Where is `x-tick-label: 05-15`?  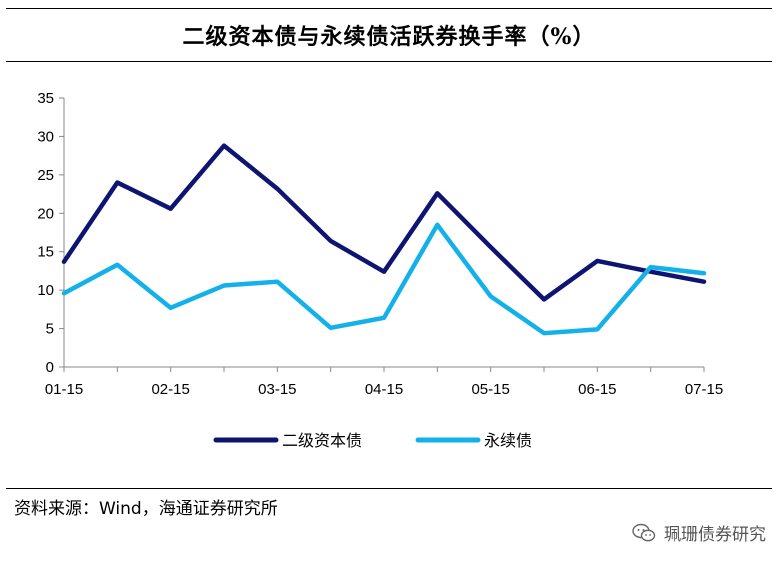
x-tick-label: 05-15 is located at coordinates (490, 389).